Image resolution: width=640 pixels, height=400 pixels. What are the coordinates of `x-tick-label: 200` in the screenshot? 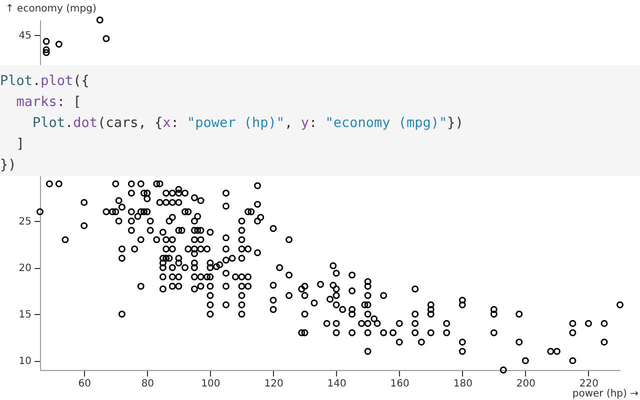 It's located at (526, 384).